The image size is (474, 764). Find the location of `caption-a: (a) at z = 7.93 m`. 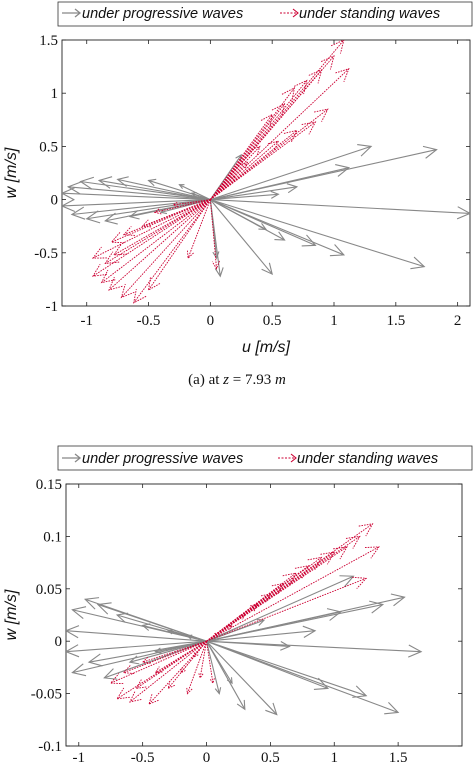

caption-a: (a) at z = 7.93 m is located at coordinates (237, 380).